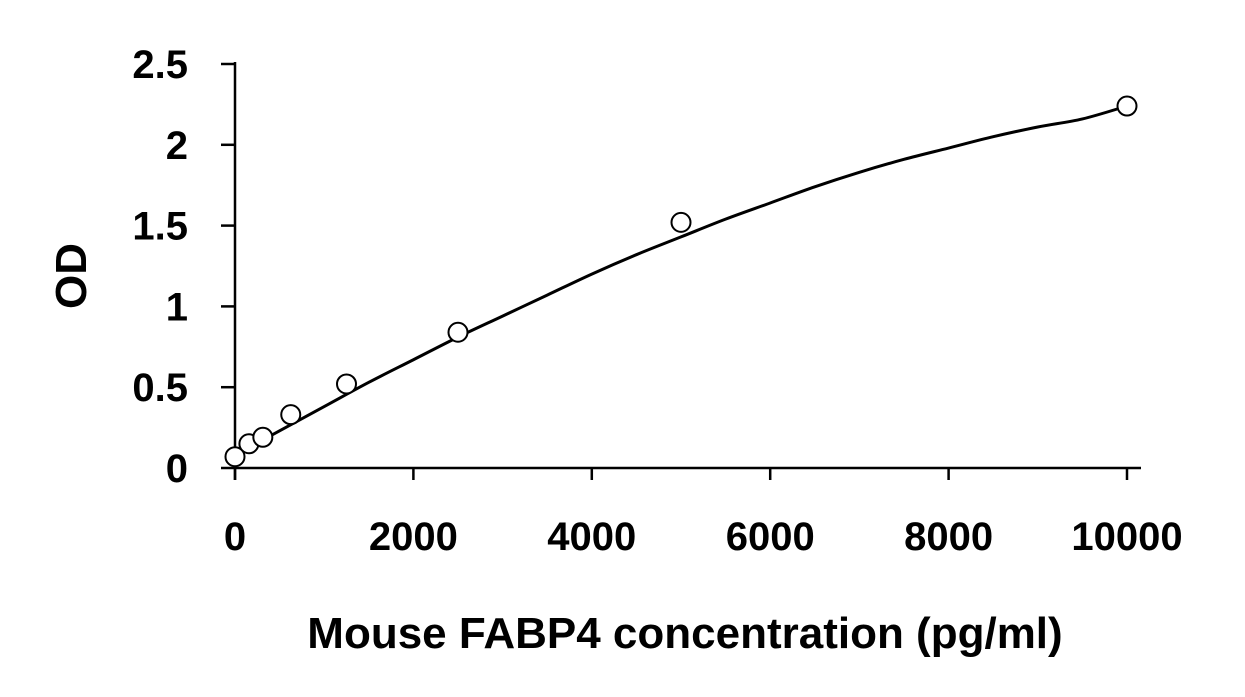 Image resolution: width=1245 pixels, height=697 pixels. I want to click on x-tick-label: 8000, so click(948, 537).